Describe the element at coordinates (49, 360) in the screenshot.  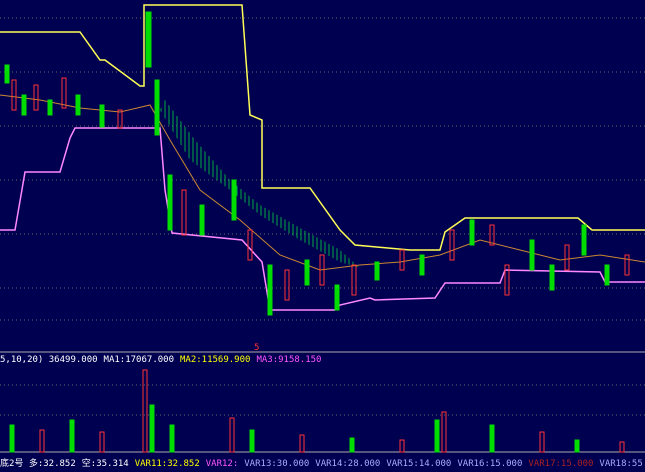
I see `readout: 5,10,20) 36499.000` at that location.